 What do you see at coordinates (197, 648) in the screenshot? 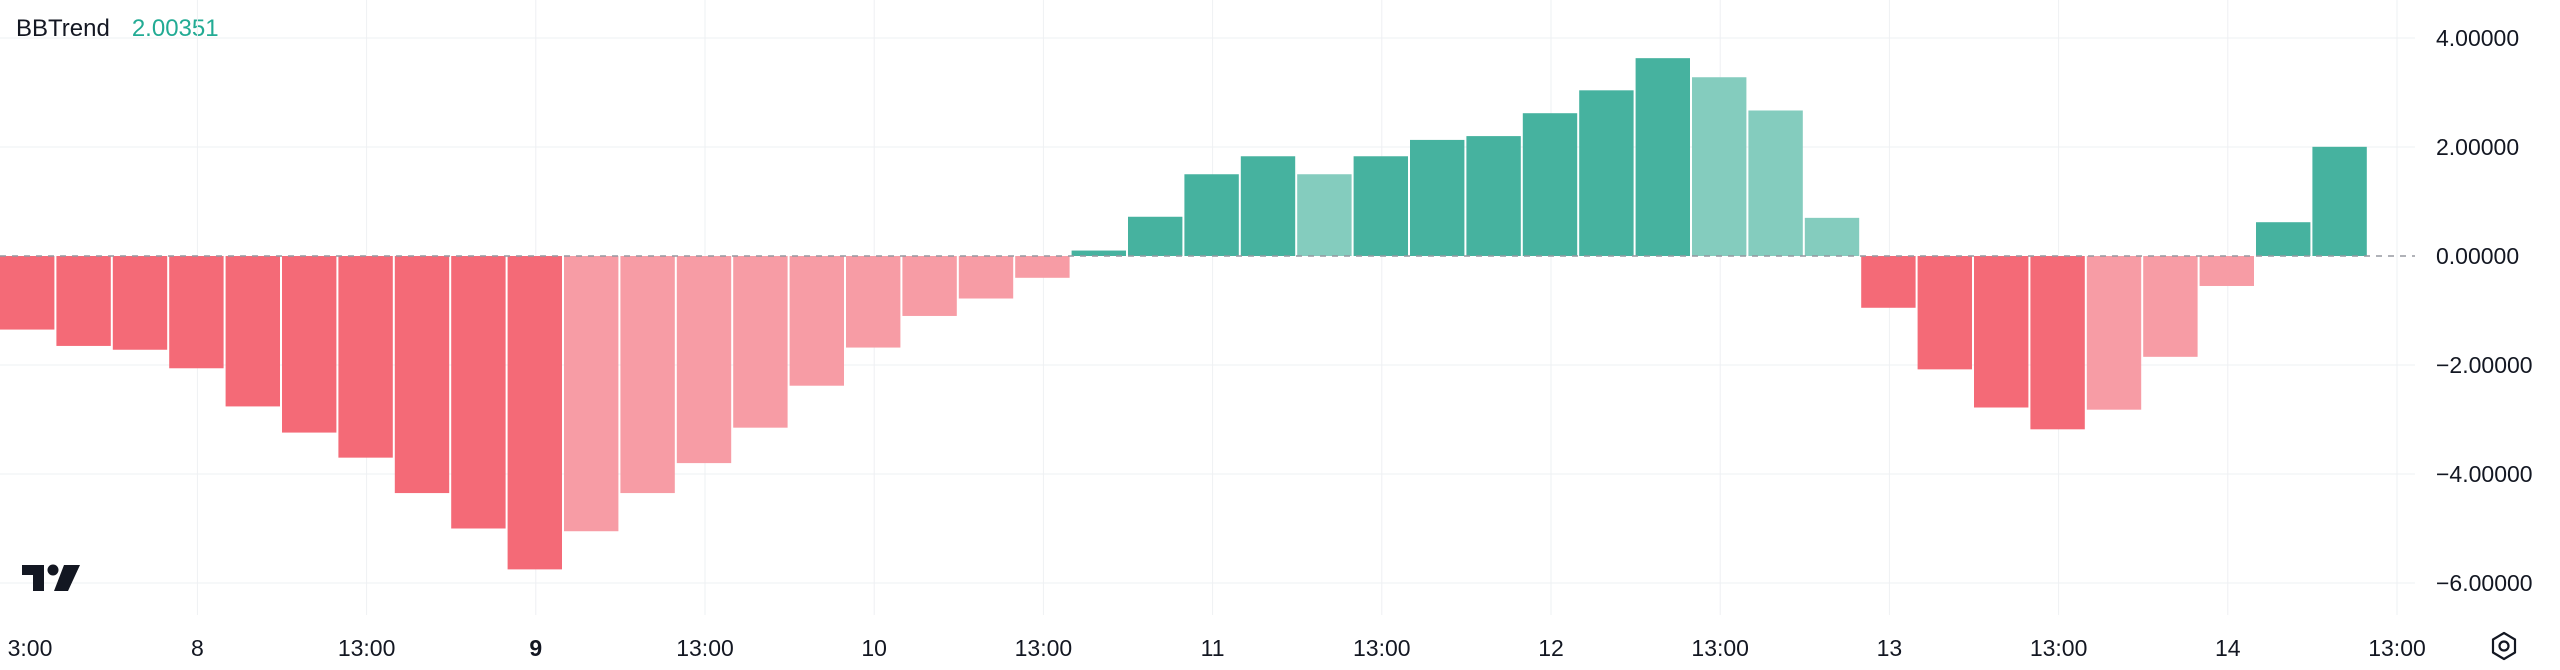
I see `x-tick-label: 8` at bounding box center [197, 648].